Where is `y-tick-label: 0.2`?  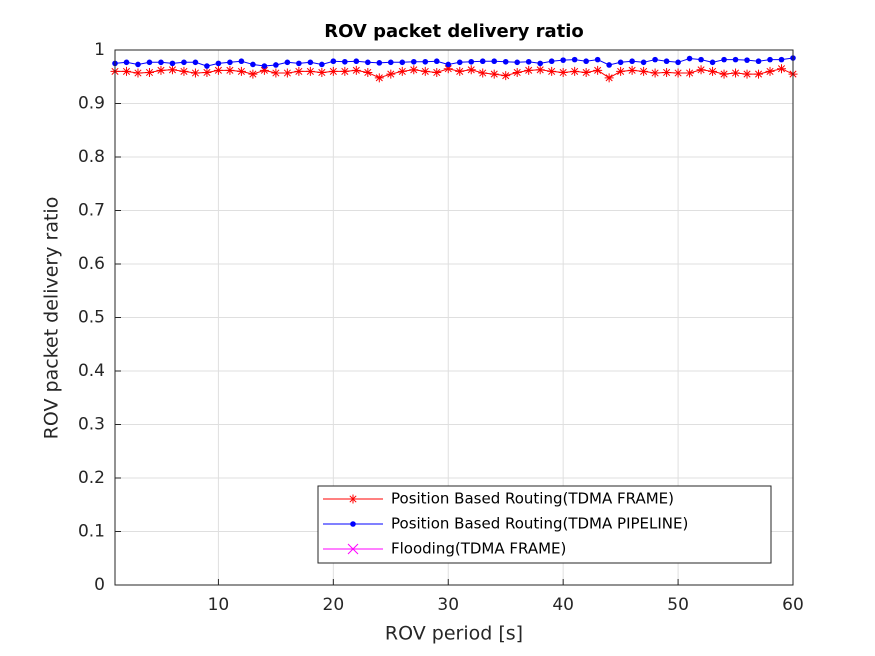
y-tick-label: 0.2 is located at coordinates (91, 478).